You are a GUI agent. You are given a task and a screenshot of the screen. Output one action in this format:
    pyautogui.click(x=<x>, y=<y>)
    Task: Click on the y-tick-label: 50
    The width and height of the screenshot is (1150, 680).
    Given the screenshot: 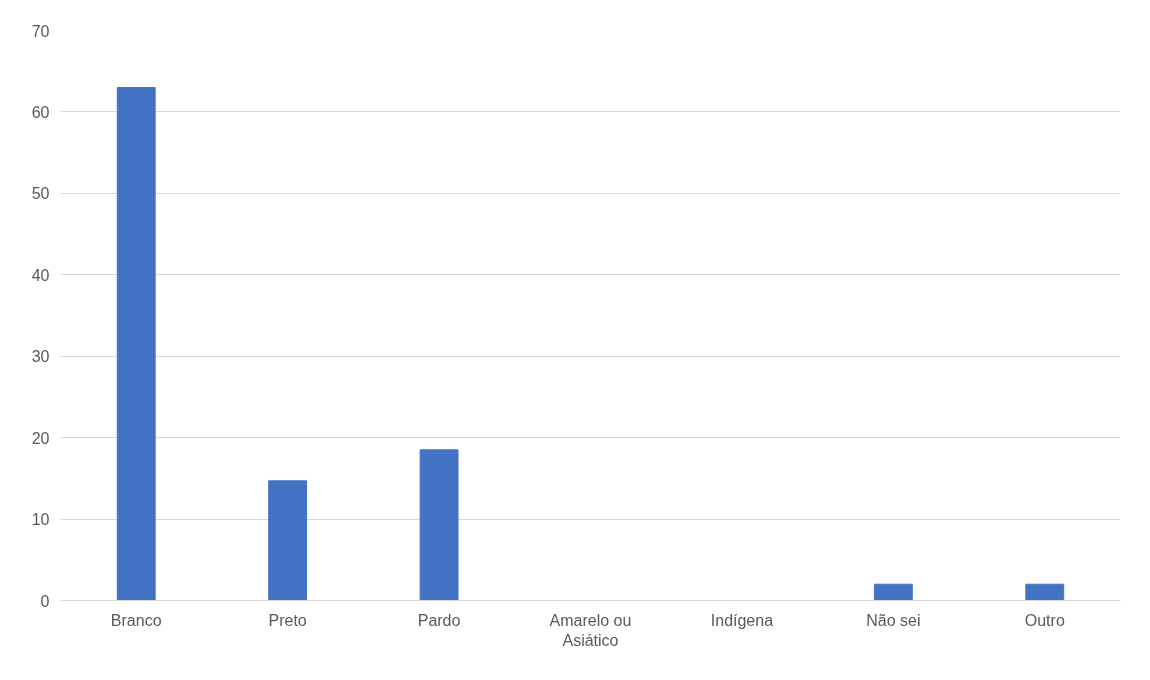 What is the action you would take?
    pyautogui.click(x=40, y=194)
    